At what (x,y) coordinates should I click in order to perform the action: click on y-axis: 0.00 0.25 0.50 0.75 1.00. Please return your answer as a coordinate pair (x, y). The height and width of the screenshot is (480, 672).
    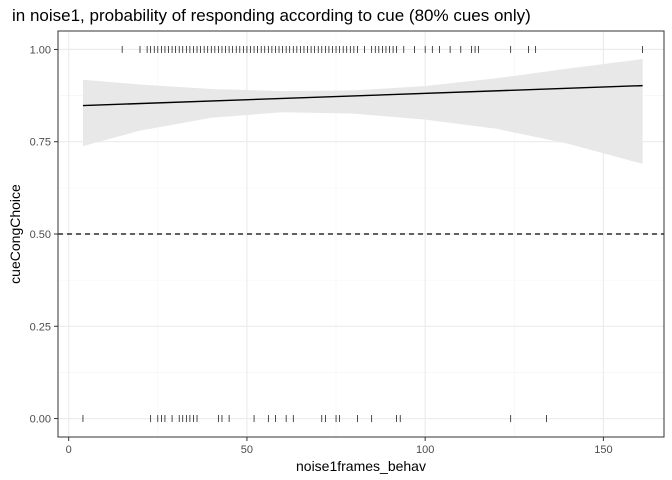
    Looking at the image, I should click on (44, 235).